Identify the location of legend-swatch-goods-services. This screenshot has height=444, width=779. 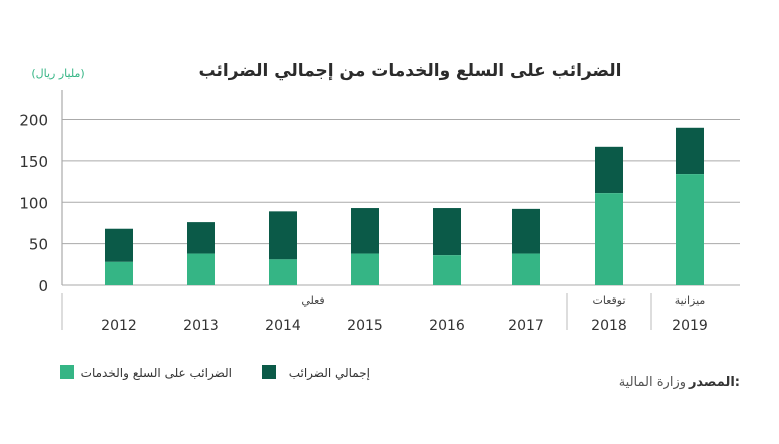
(67, 372).